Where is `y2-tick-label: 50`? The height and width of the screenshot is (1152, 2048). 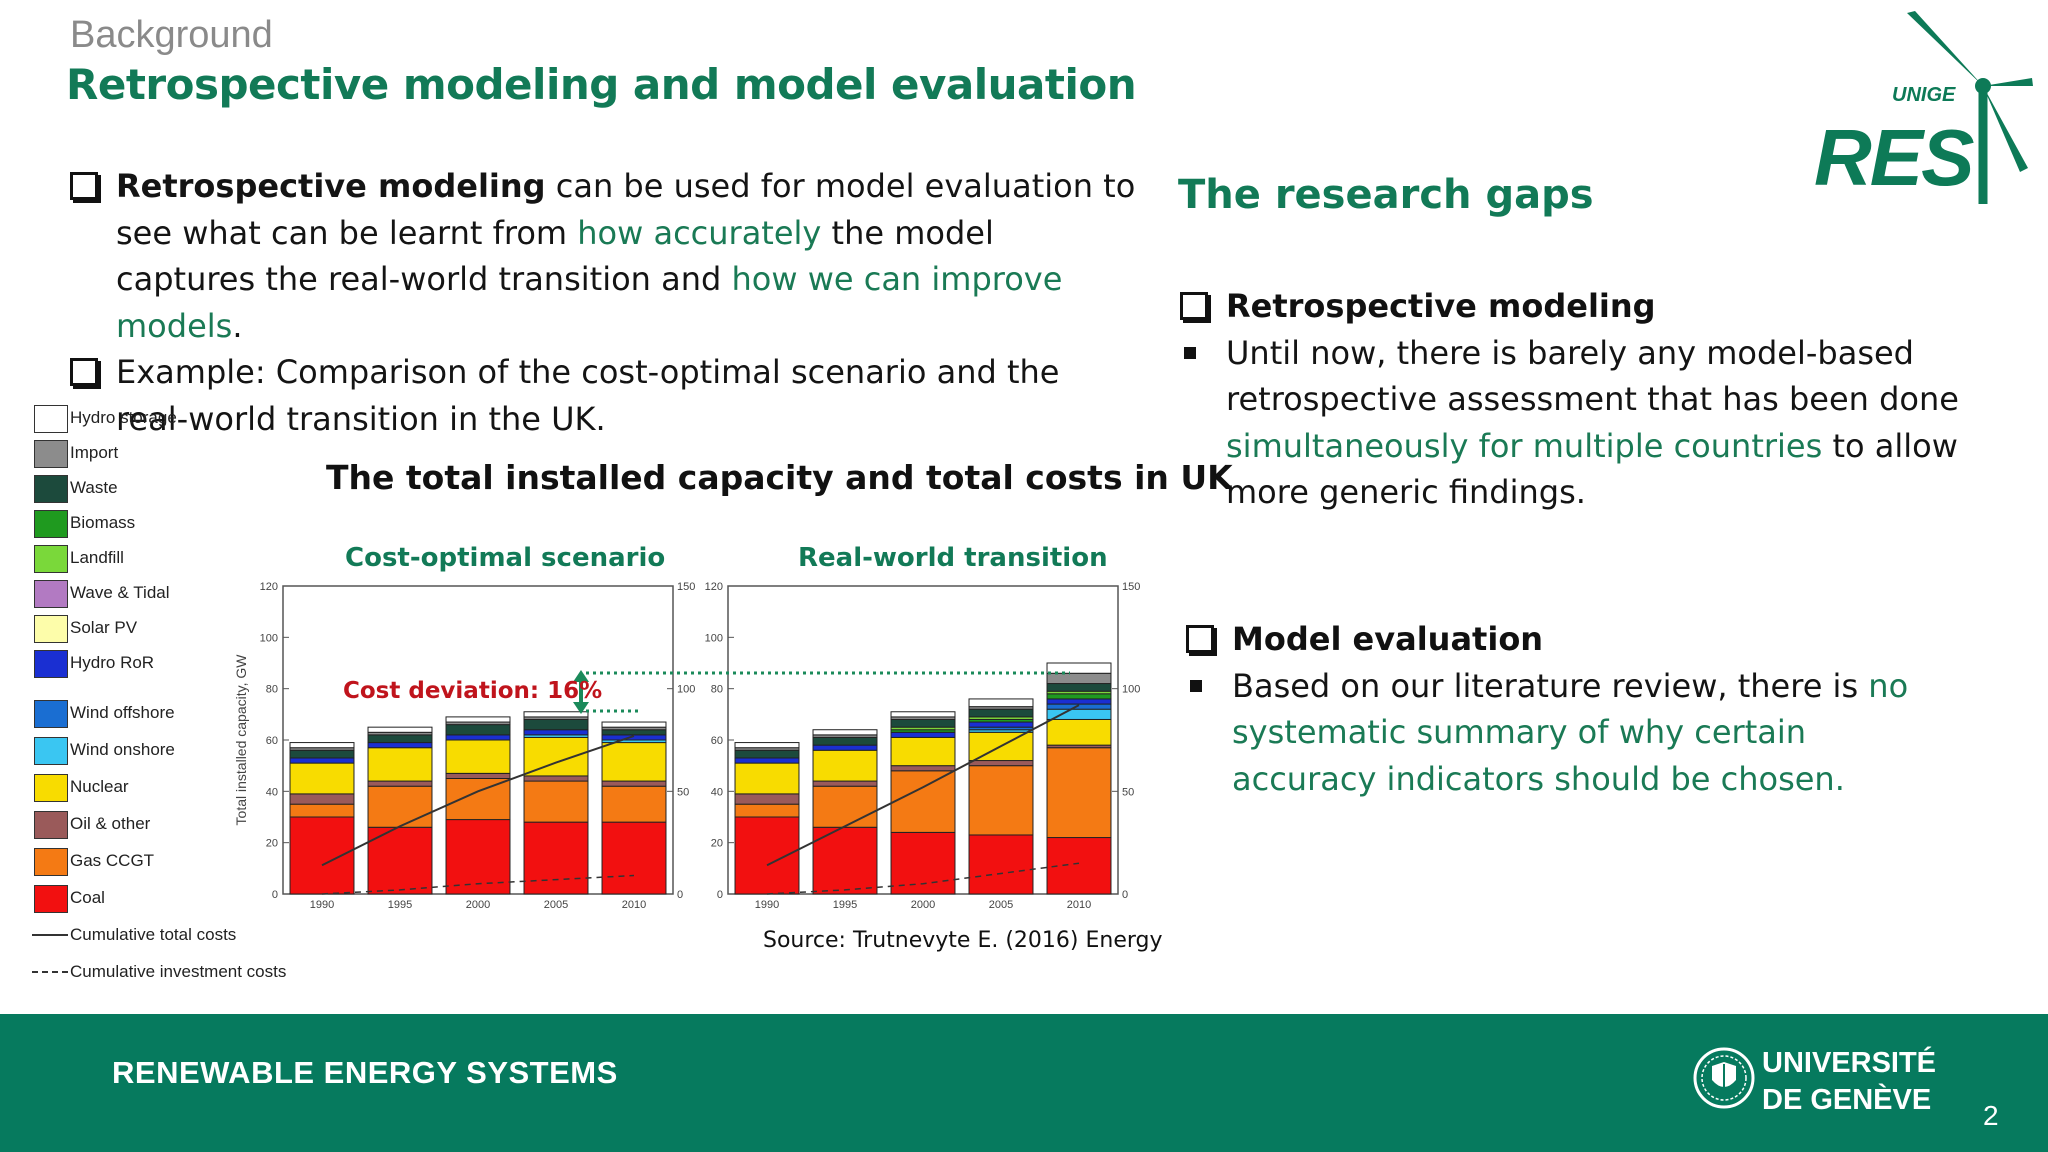 y2-tick-label: 50 is located at coordinates (683, 792).